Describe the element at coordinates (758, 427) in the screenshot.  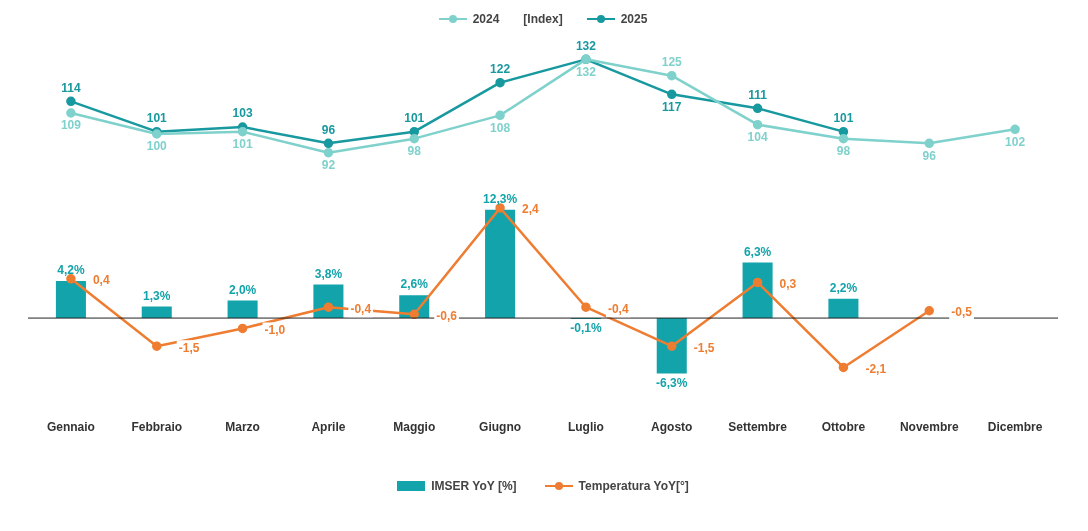
I see `x-tick-label: Settembre` at that location.